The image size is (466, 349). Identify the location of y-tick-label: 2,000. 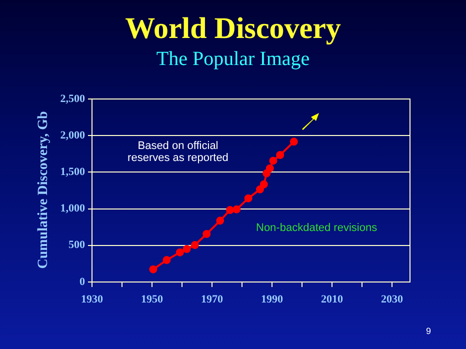
(73, 135).